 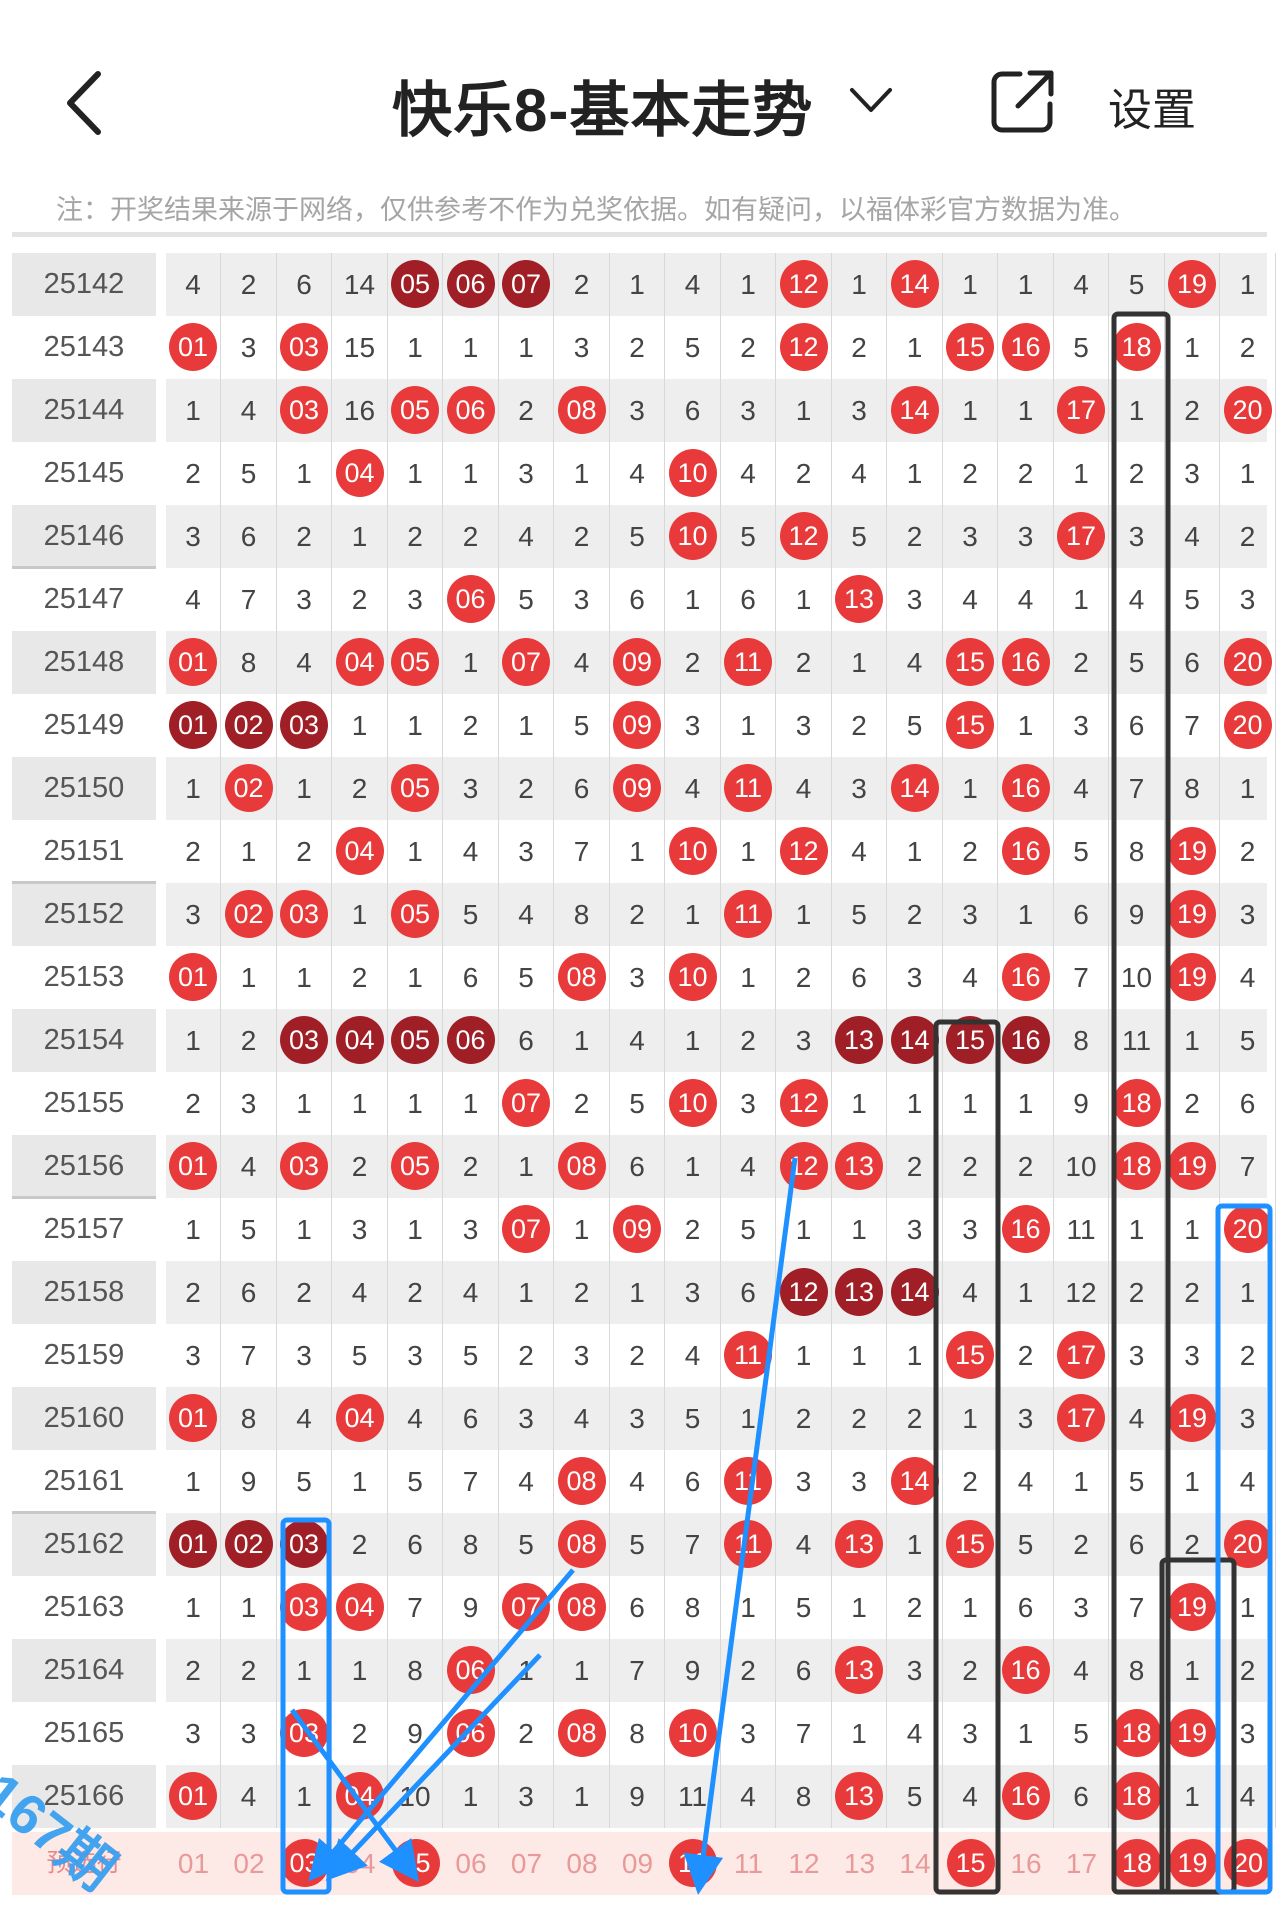 What do you see at coordinates (1137, 1103) in the screenshot?
I see `number-cell: 18` at bounding box center [1137, 1103].